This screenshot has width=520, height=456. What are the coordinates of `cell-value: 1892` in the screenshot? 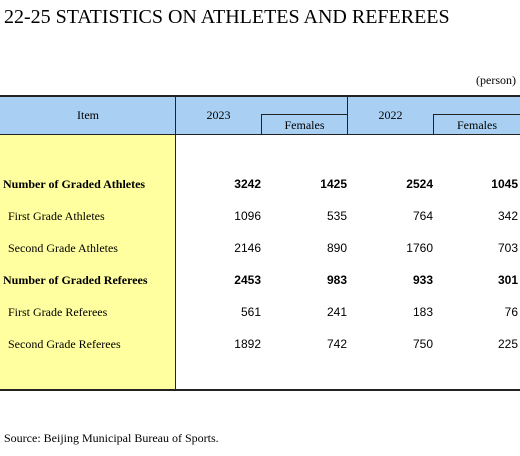 It's located at (247, 344).